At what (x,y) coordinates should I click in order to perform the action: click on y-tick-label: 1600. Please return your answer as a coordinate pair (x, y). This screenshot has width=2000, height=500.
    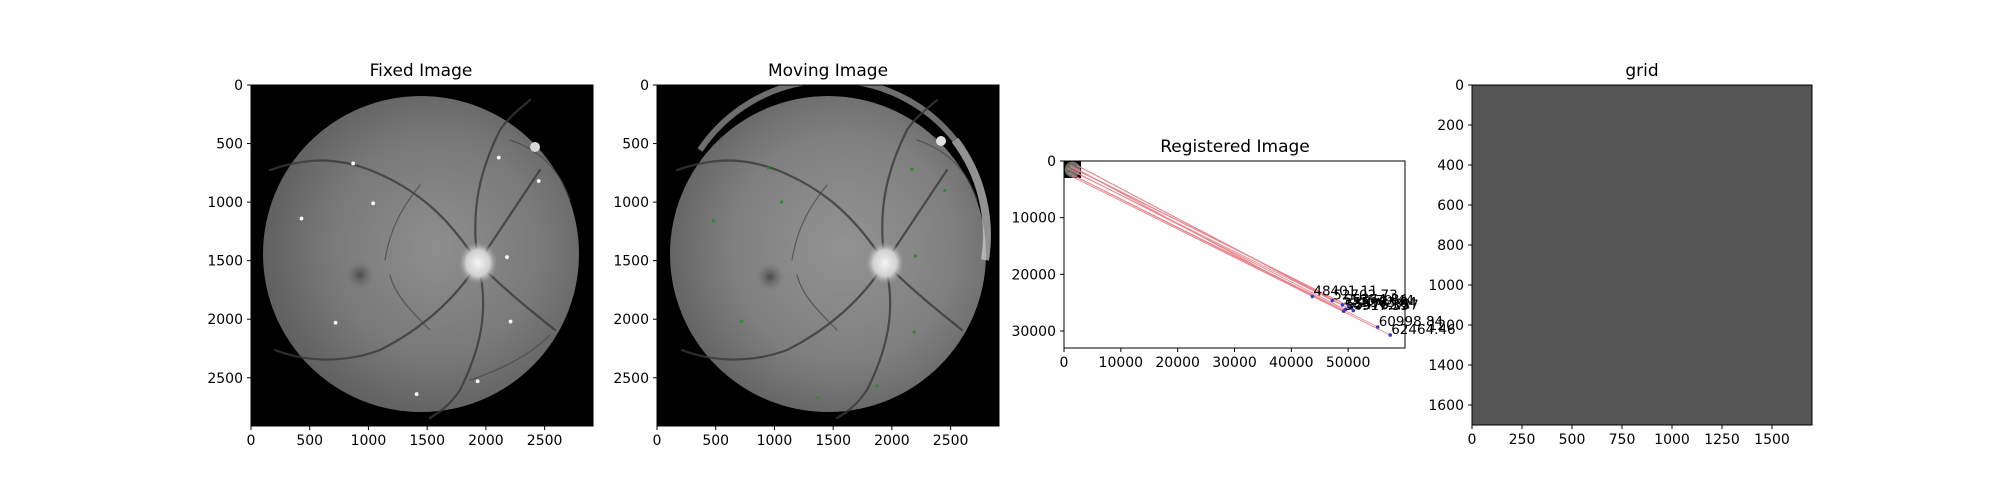
    Looking at the image, I should click on (1446, 406).